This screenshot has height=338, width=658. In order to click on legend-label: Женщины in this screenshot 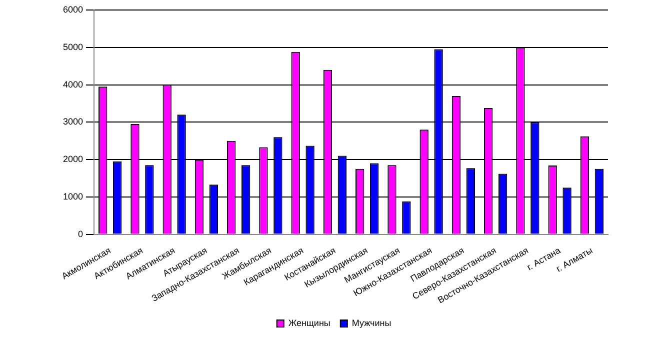, I will do `click(309, 323)`.